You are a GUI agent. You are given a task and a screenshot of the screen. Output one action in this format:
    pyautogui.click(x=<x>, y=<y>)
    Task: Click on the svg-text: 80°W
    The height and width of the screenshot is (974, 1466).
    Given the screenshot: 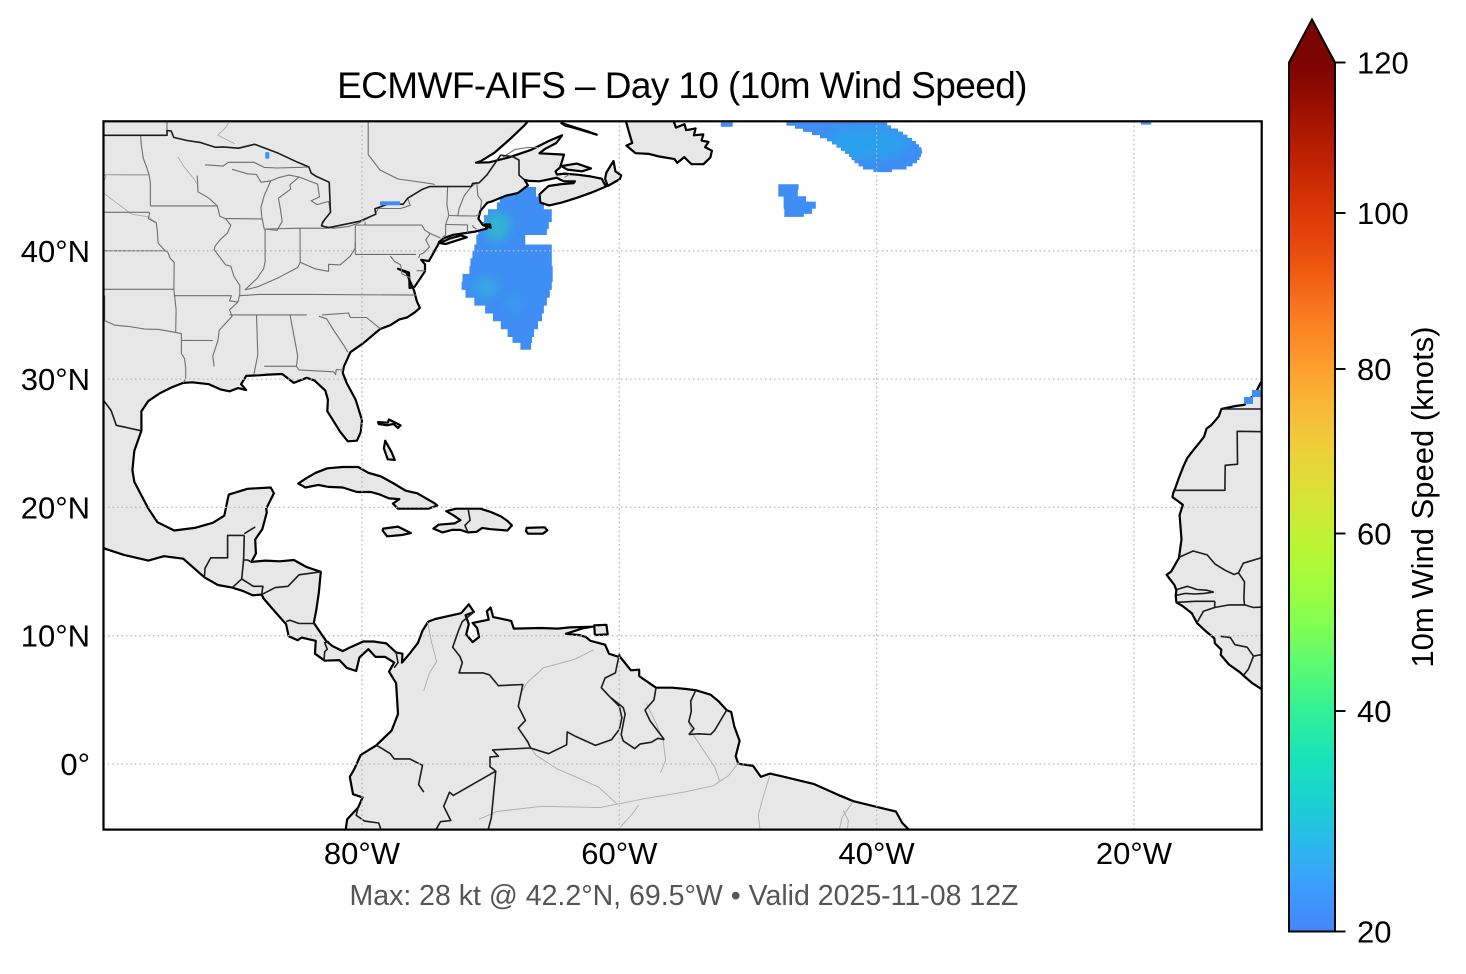 What is the action you would take?
    pyautogui.click(x=362, y=853)
    